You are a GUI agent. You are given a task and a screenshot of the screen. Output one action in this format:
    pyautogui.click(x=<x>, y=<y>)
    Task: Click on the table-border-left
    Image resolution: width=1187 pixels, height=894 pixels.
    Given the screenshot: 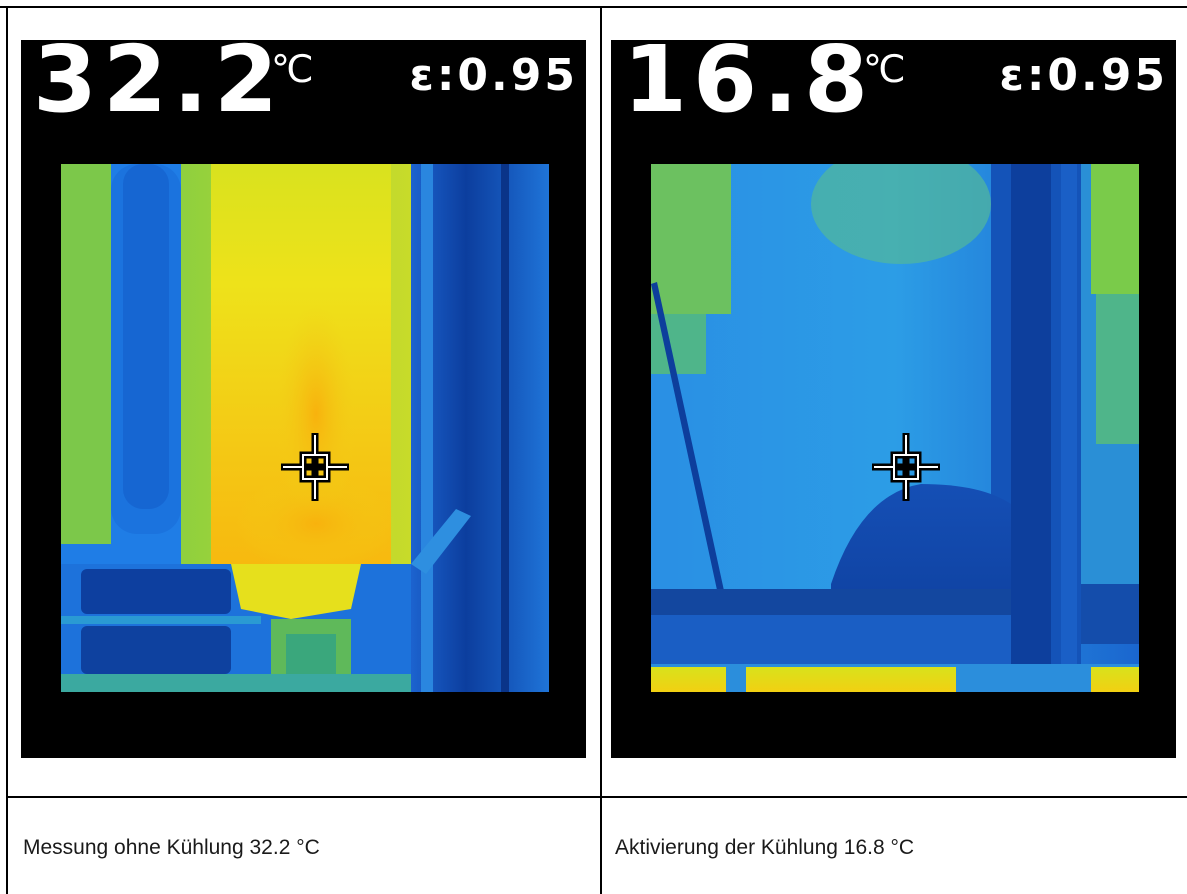 What is the action you would take?
    pyautogui.click(x=7, y=450)
    